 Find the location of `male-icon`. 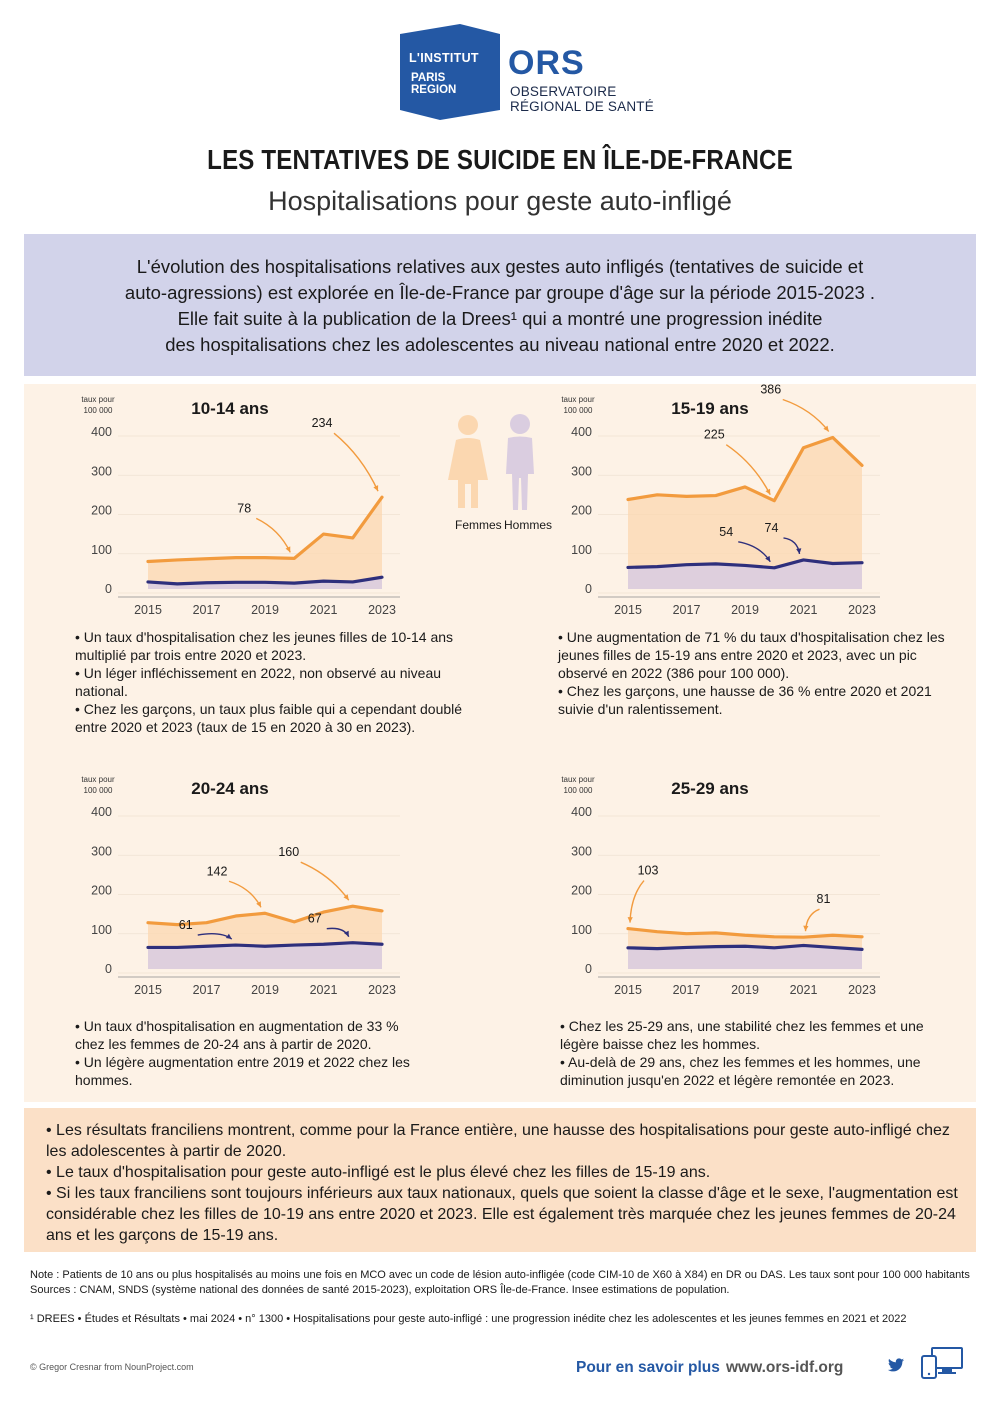

male-icon is located at coordinates (520, 462).